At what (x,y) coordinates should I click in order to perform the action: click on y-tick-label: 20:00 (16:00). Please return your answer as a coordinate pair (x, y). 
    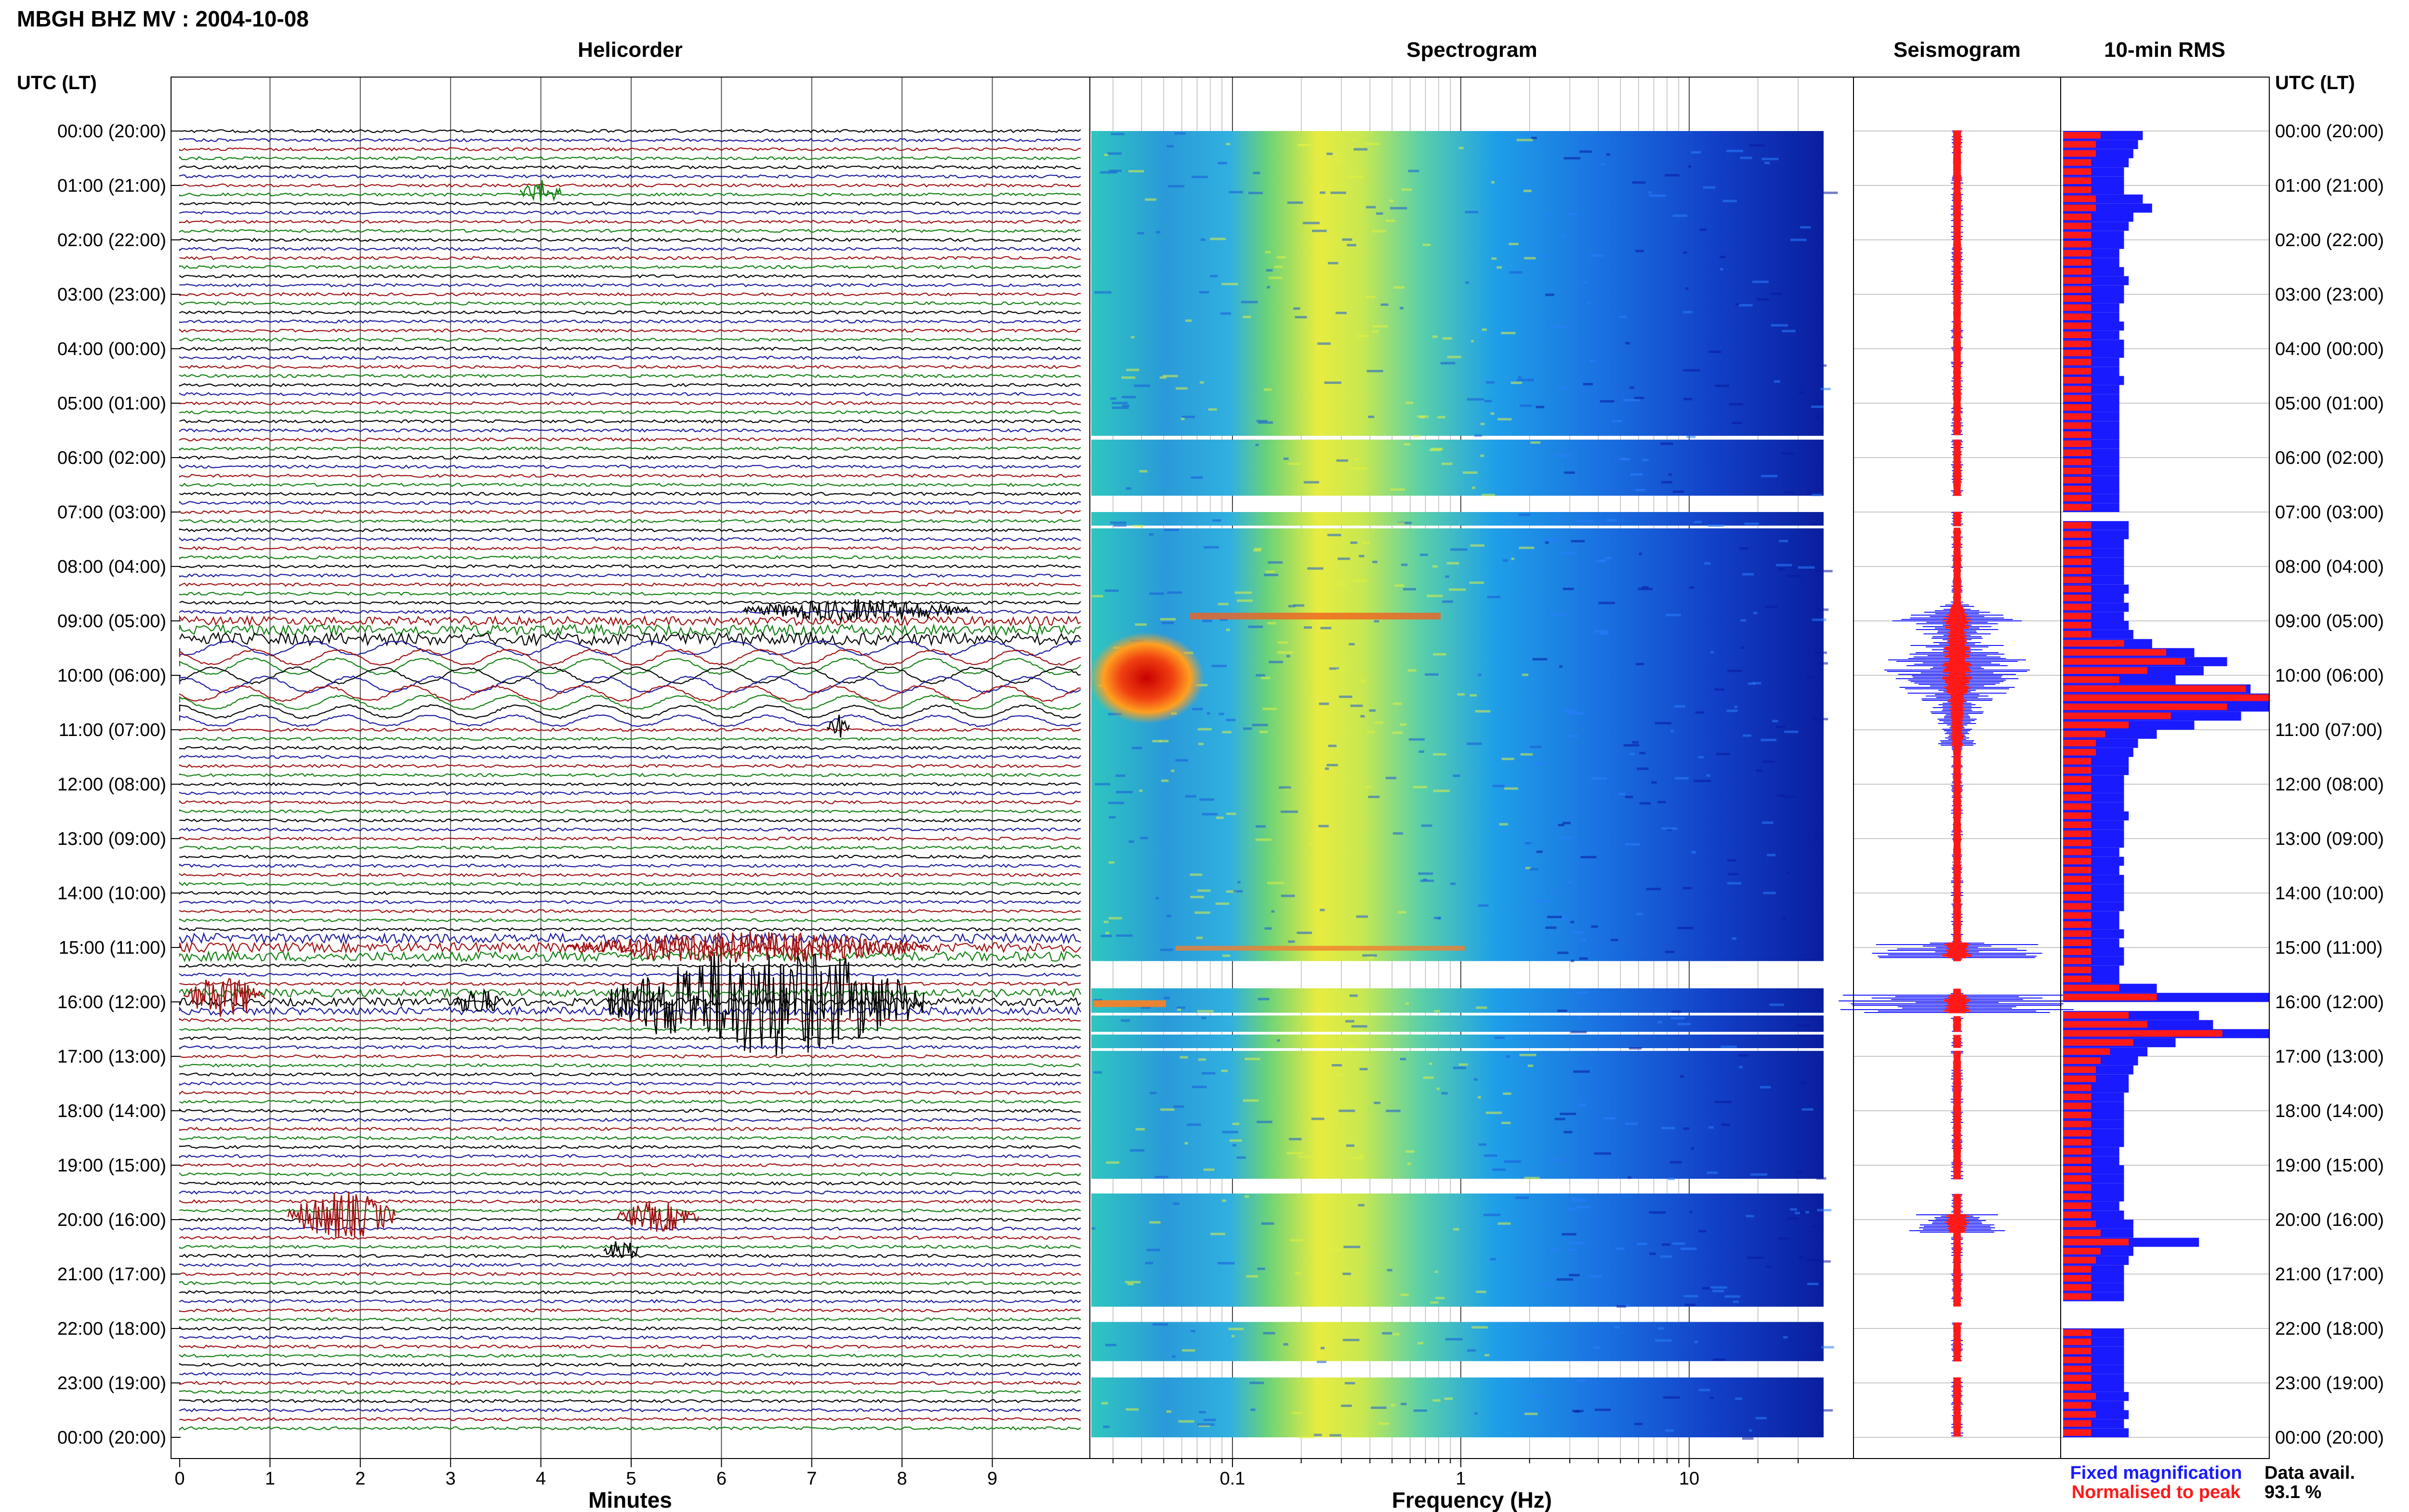
    Looking at the image, I should click on (2329, 1220).